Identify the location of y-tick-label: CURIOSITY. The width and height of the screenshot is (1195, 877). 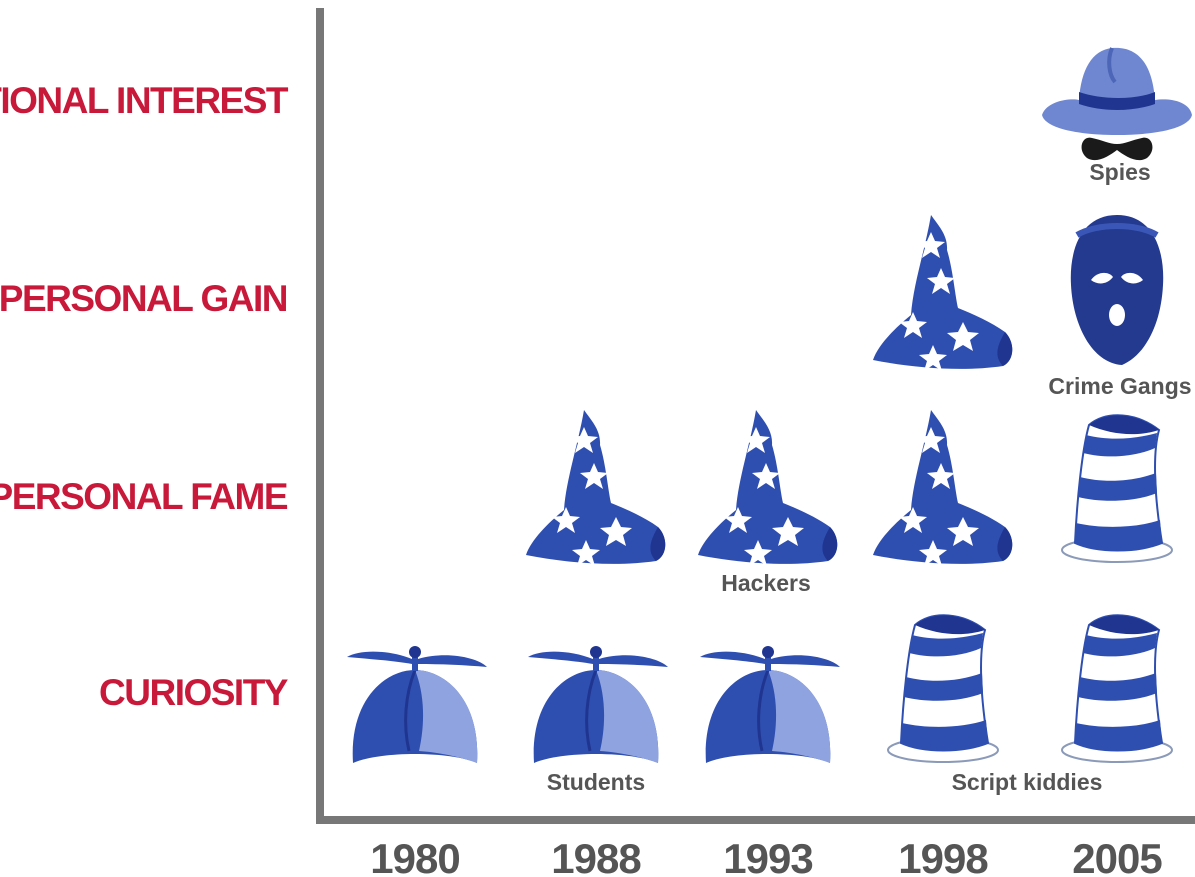
(194, 692).